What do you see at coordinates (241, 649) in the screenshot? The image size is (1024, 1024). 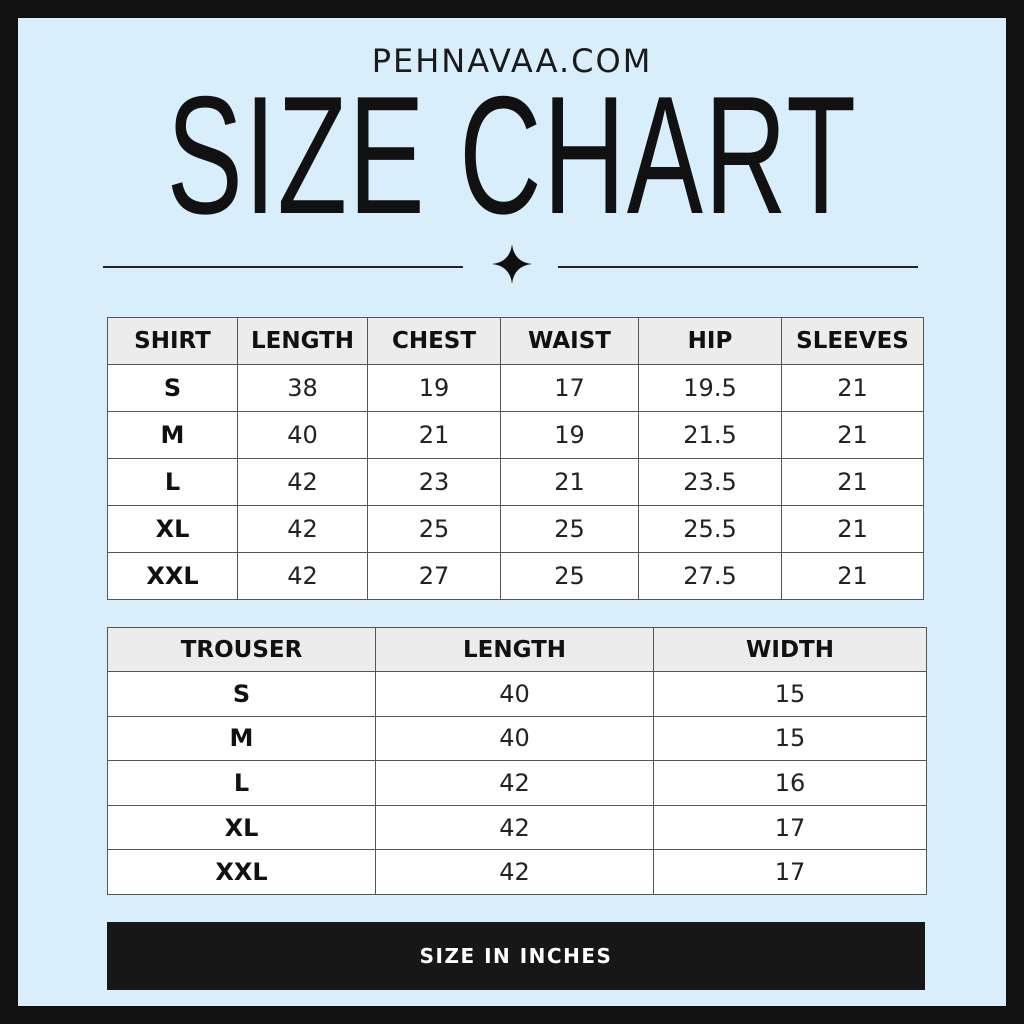 I see `column-header: TROUSER` at bounding box center [241, 649].